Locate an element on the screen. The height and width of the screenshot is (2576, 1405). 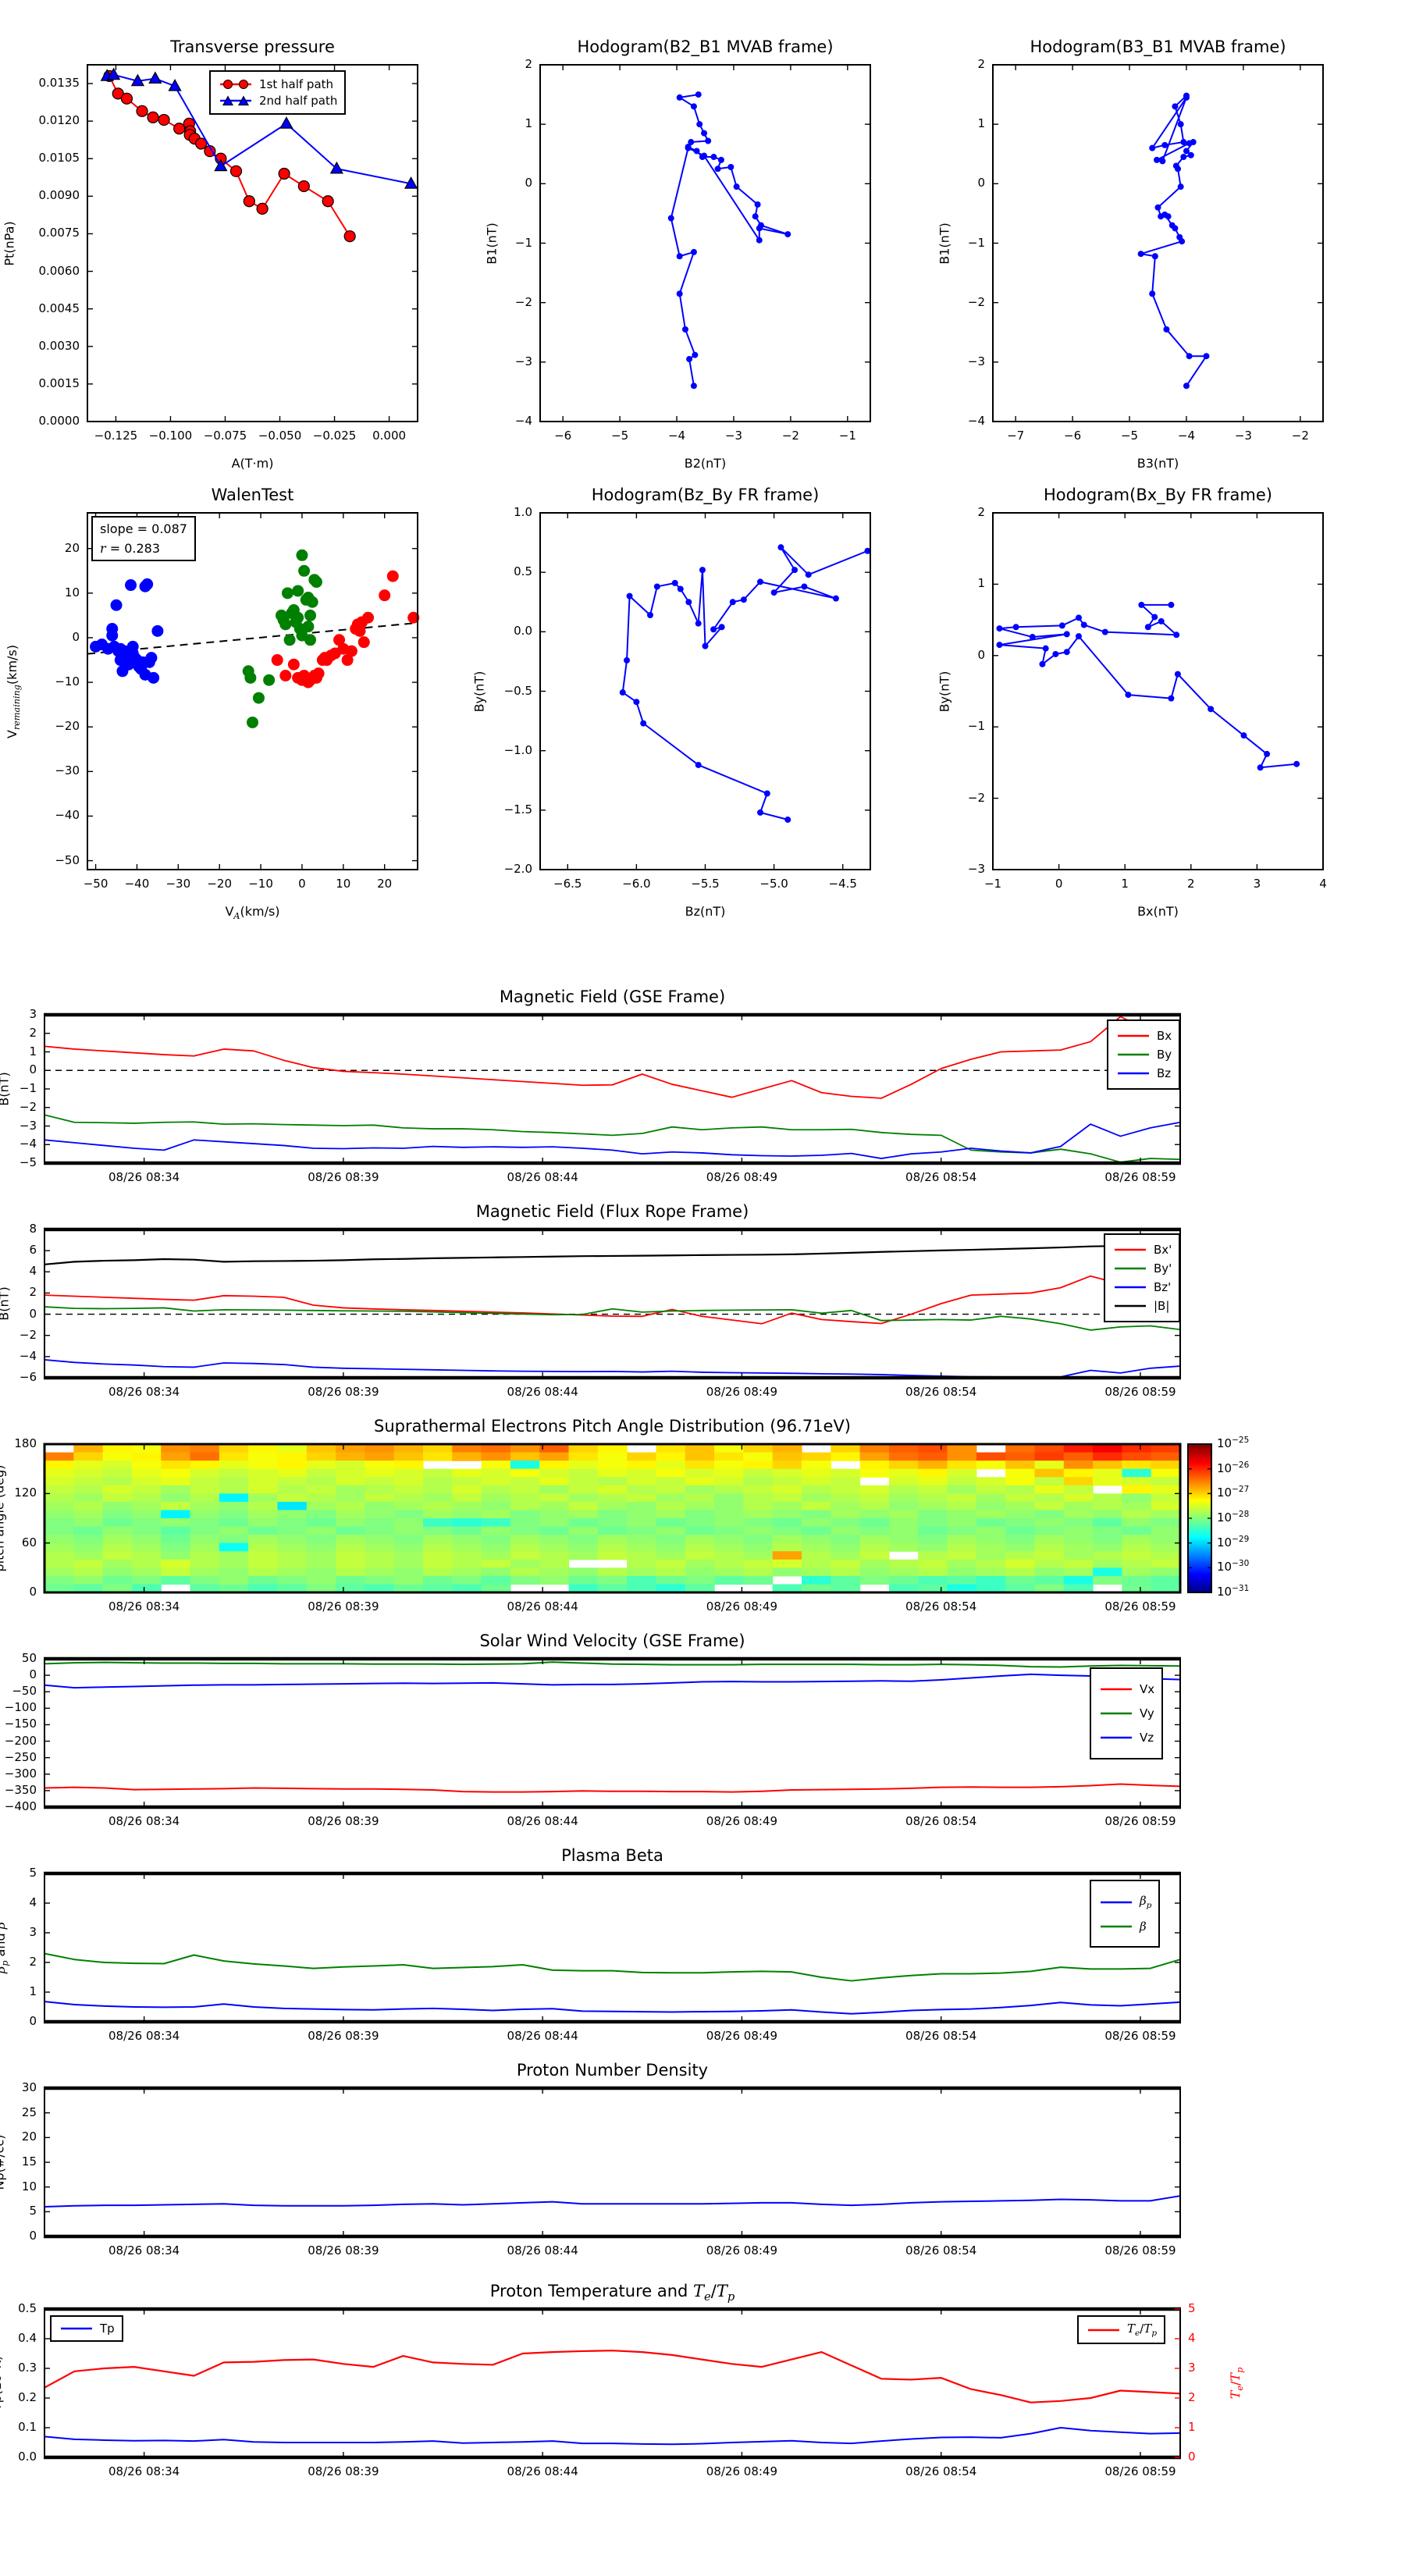
legend-entry: By' is located at coordinates (1142, 1268).